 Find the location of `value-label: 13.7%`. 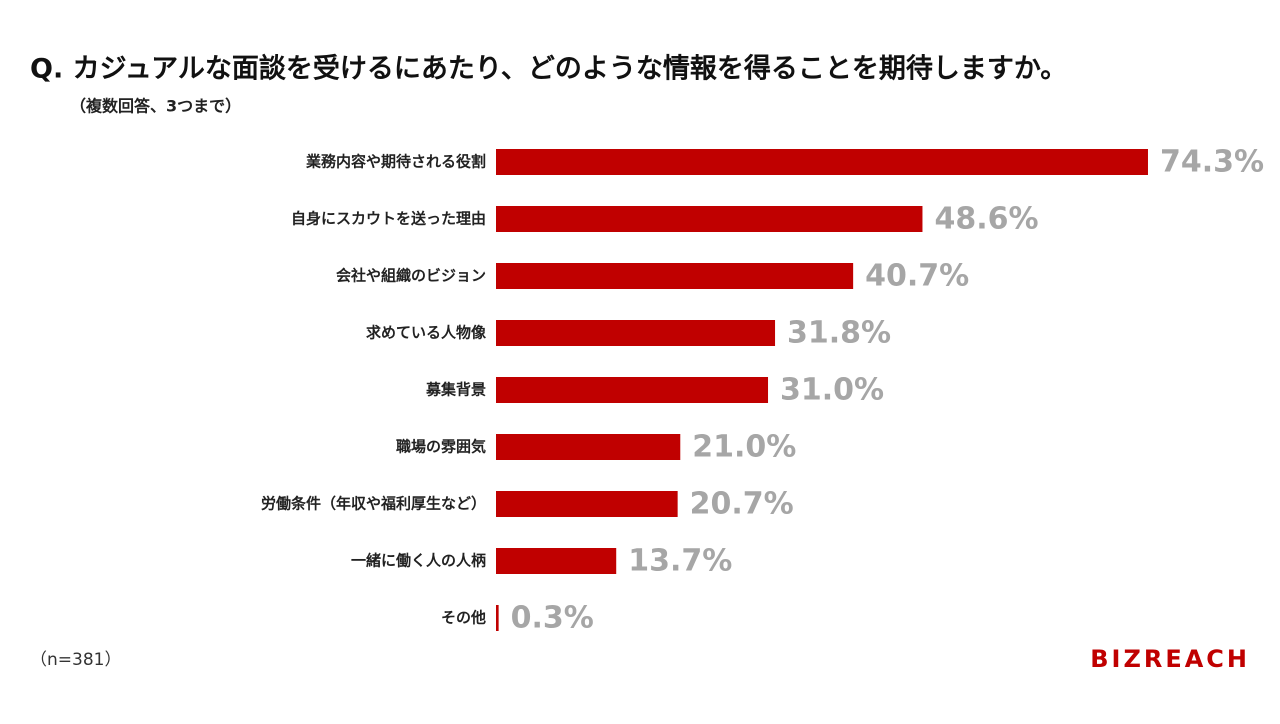

value-label: 13.7% is located at coordinates (680, 561).